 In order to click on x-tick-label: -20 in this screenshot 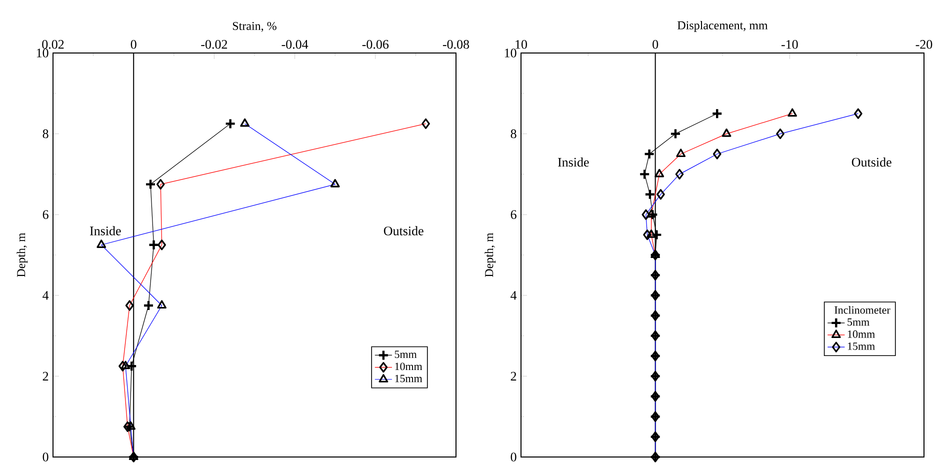, I will do `click(924, 44)`.